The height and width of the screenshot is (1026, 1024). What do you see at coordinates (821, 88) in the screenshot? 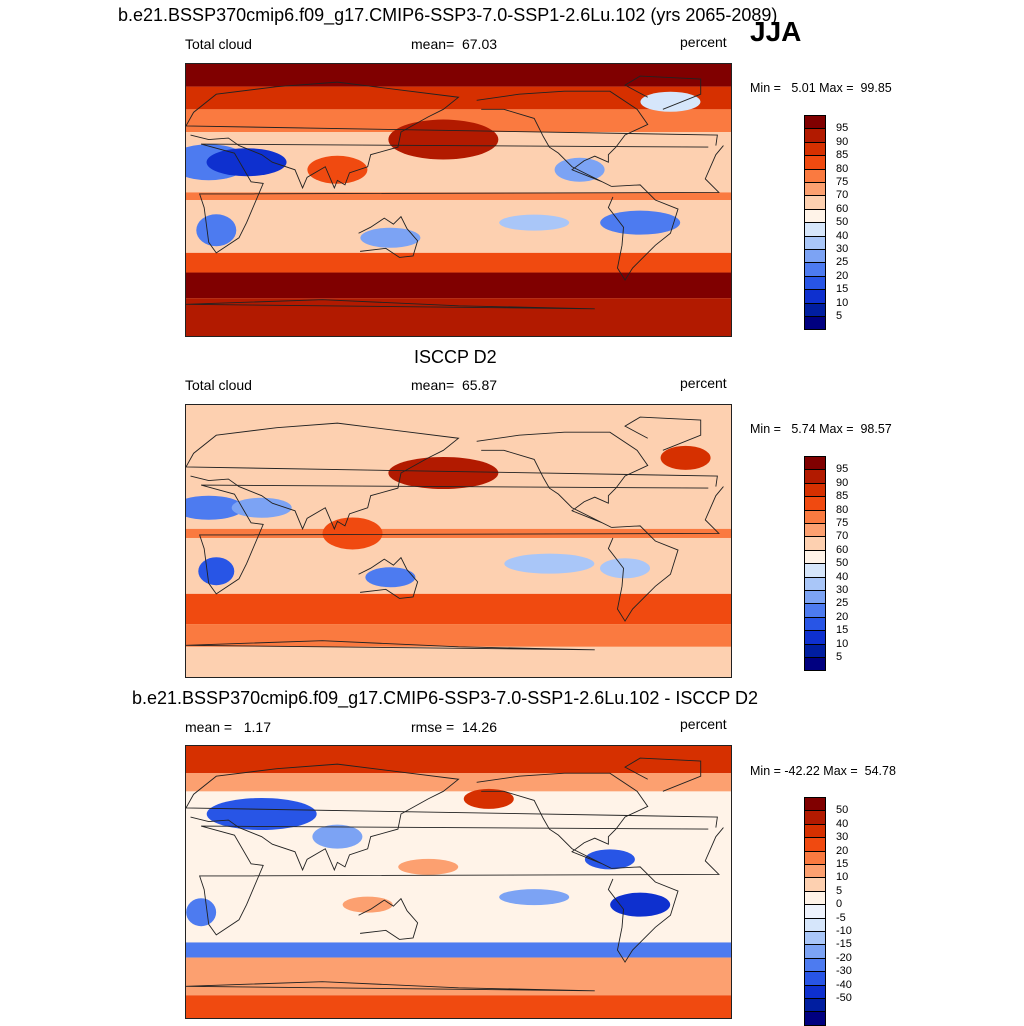
I see `panel1-minmax: Min = 5.01 Max = 99.85` at bounding box center [821, 88].